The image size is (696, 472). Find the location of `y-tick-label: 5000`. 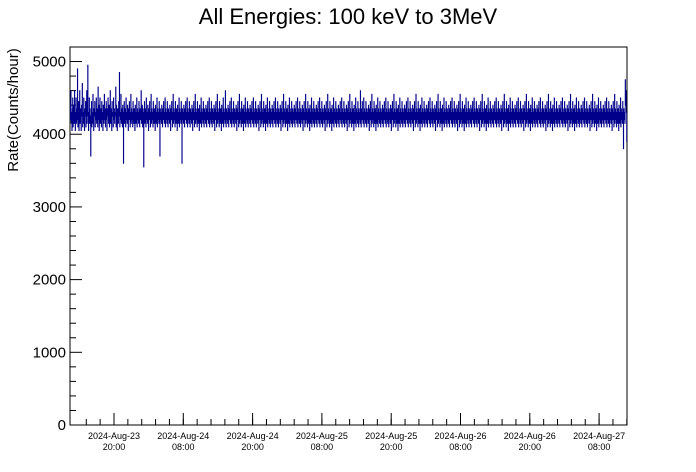

y-tick-label: 5000 is located at coordinates (49, 62).